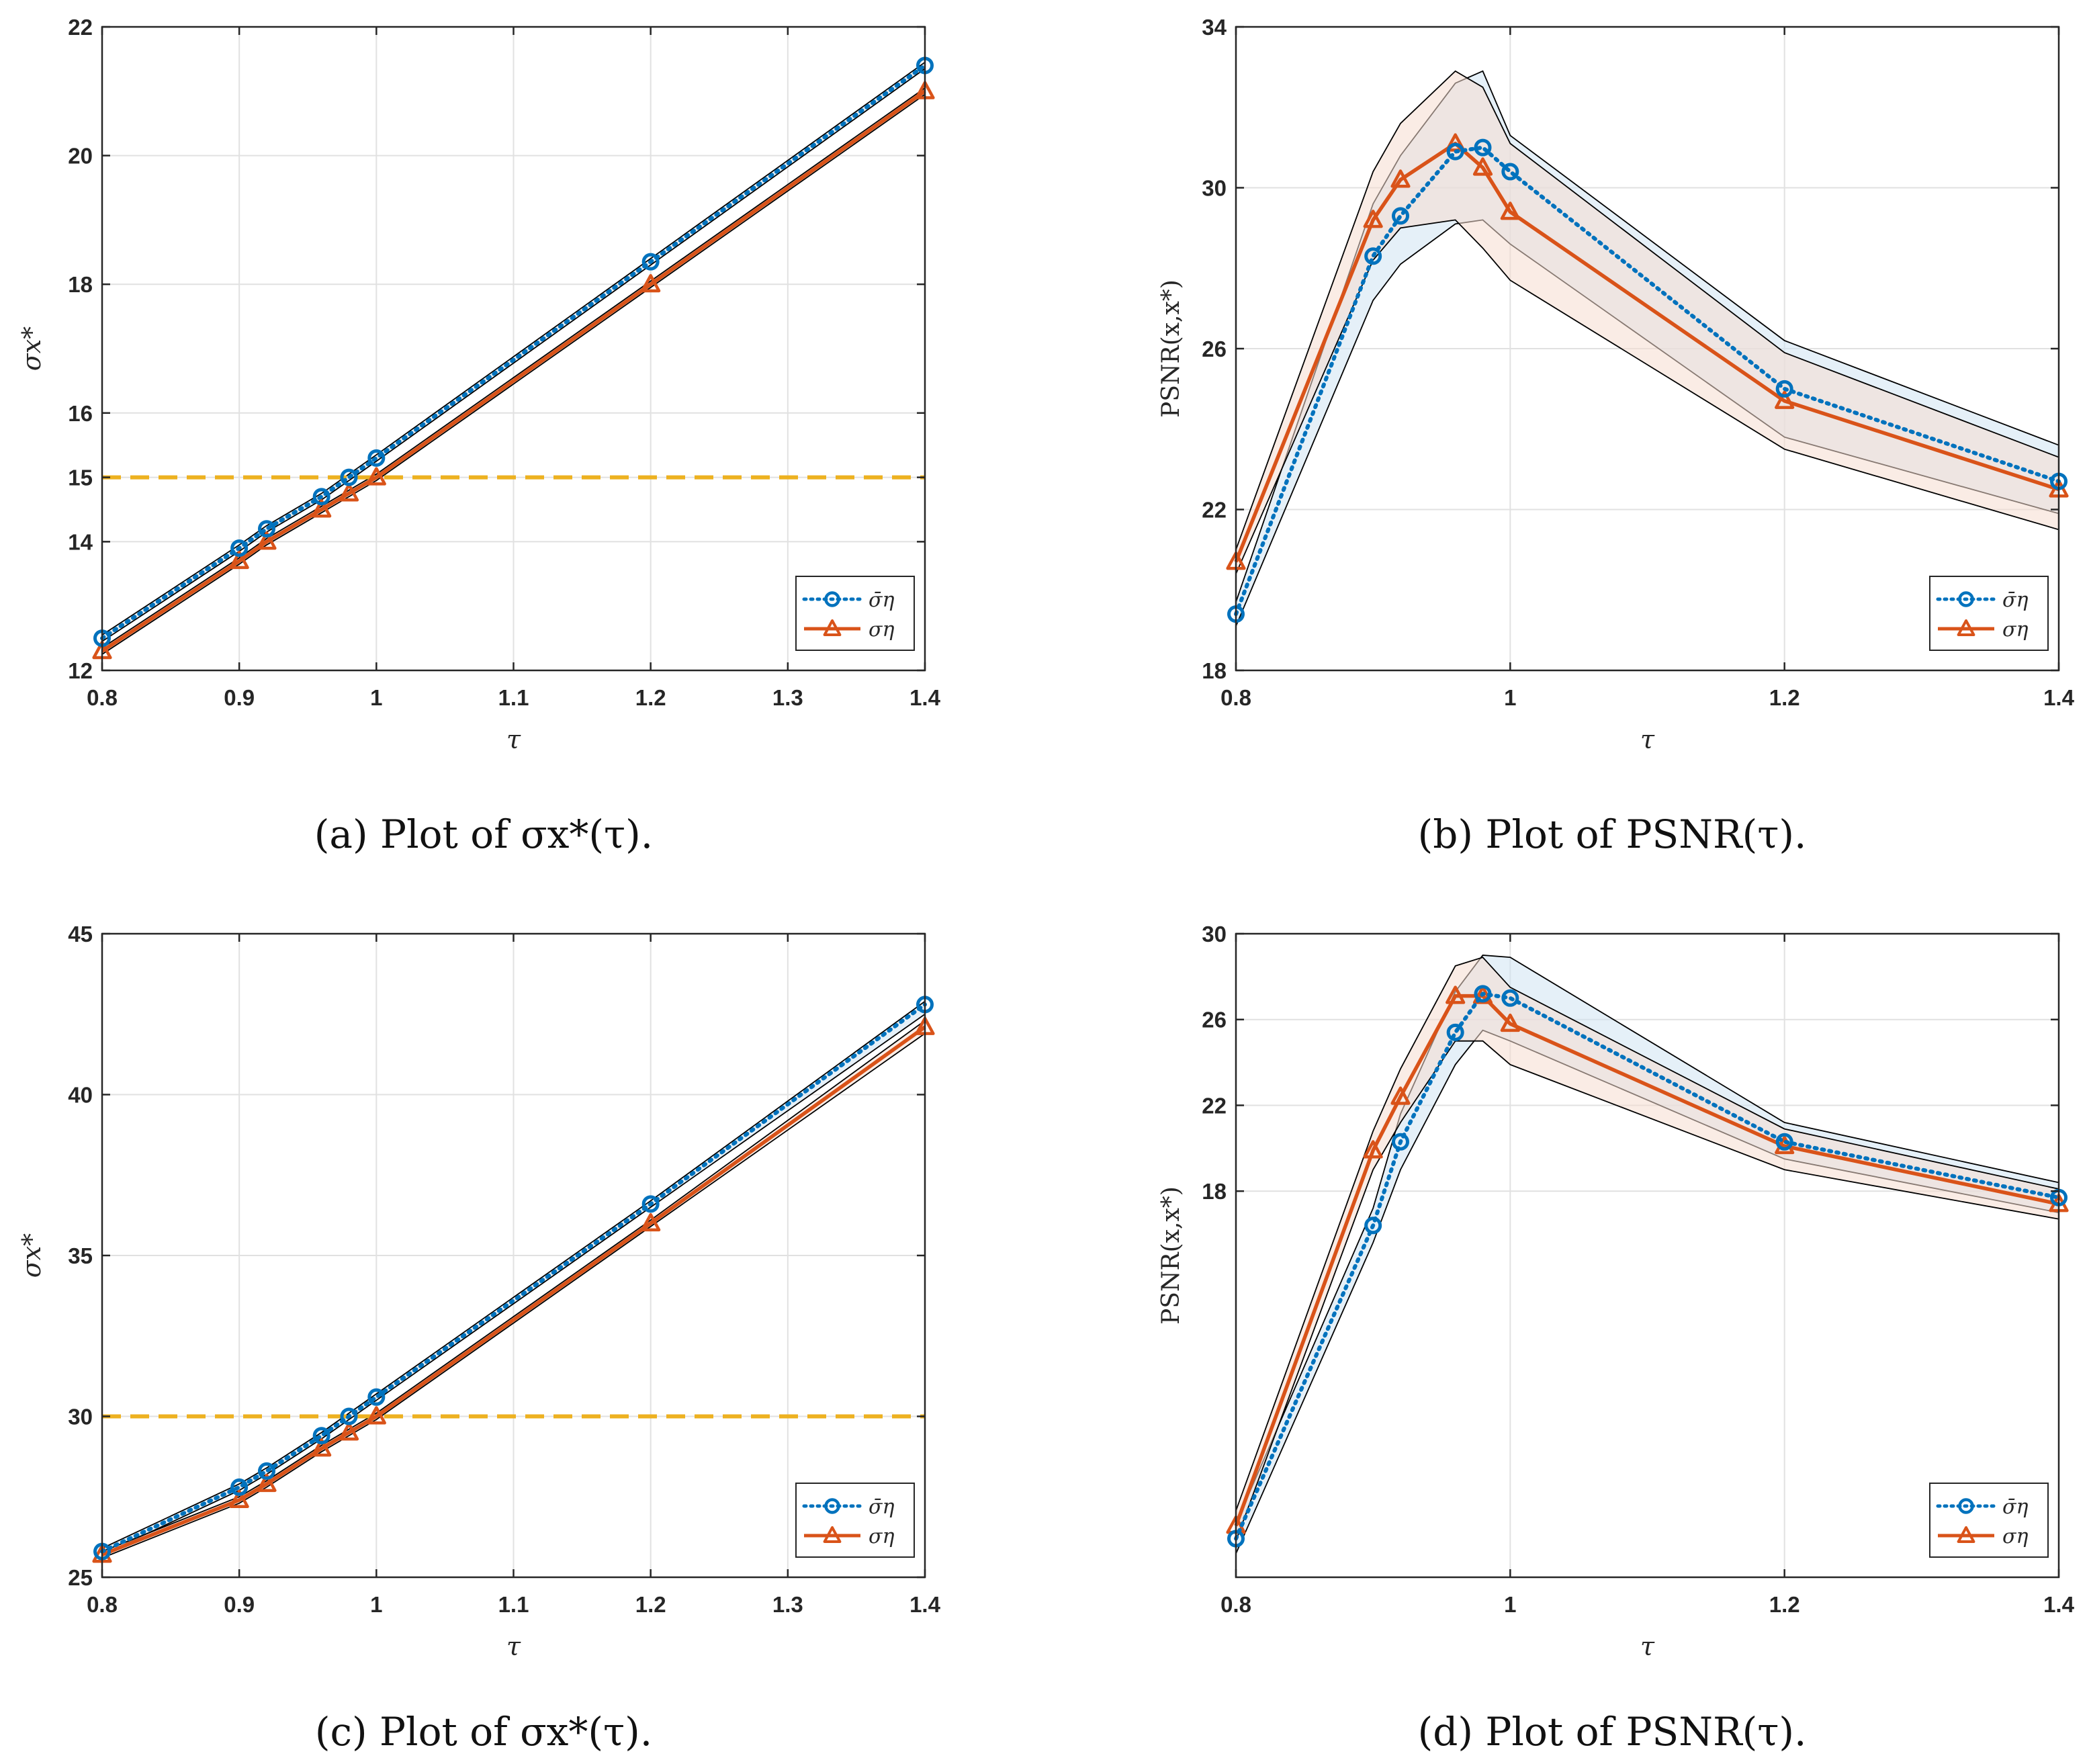  What do you see at coordinates (80, 541) in the screenshot?
I see `y-tick-label: 14` at bounding box center [80, 541].